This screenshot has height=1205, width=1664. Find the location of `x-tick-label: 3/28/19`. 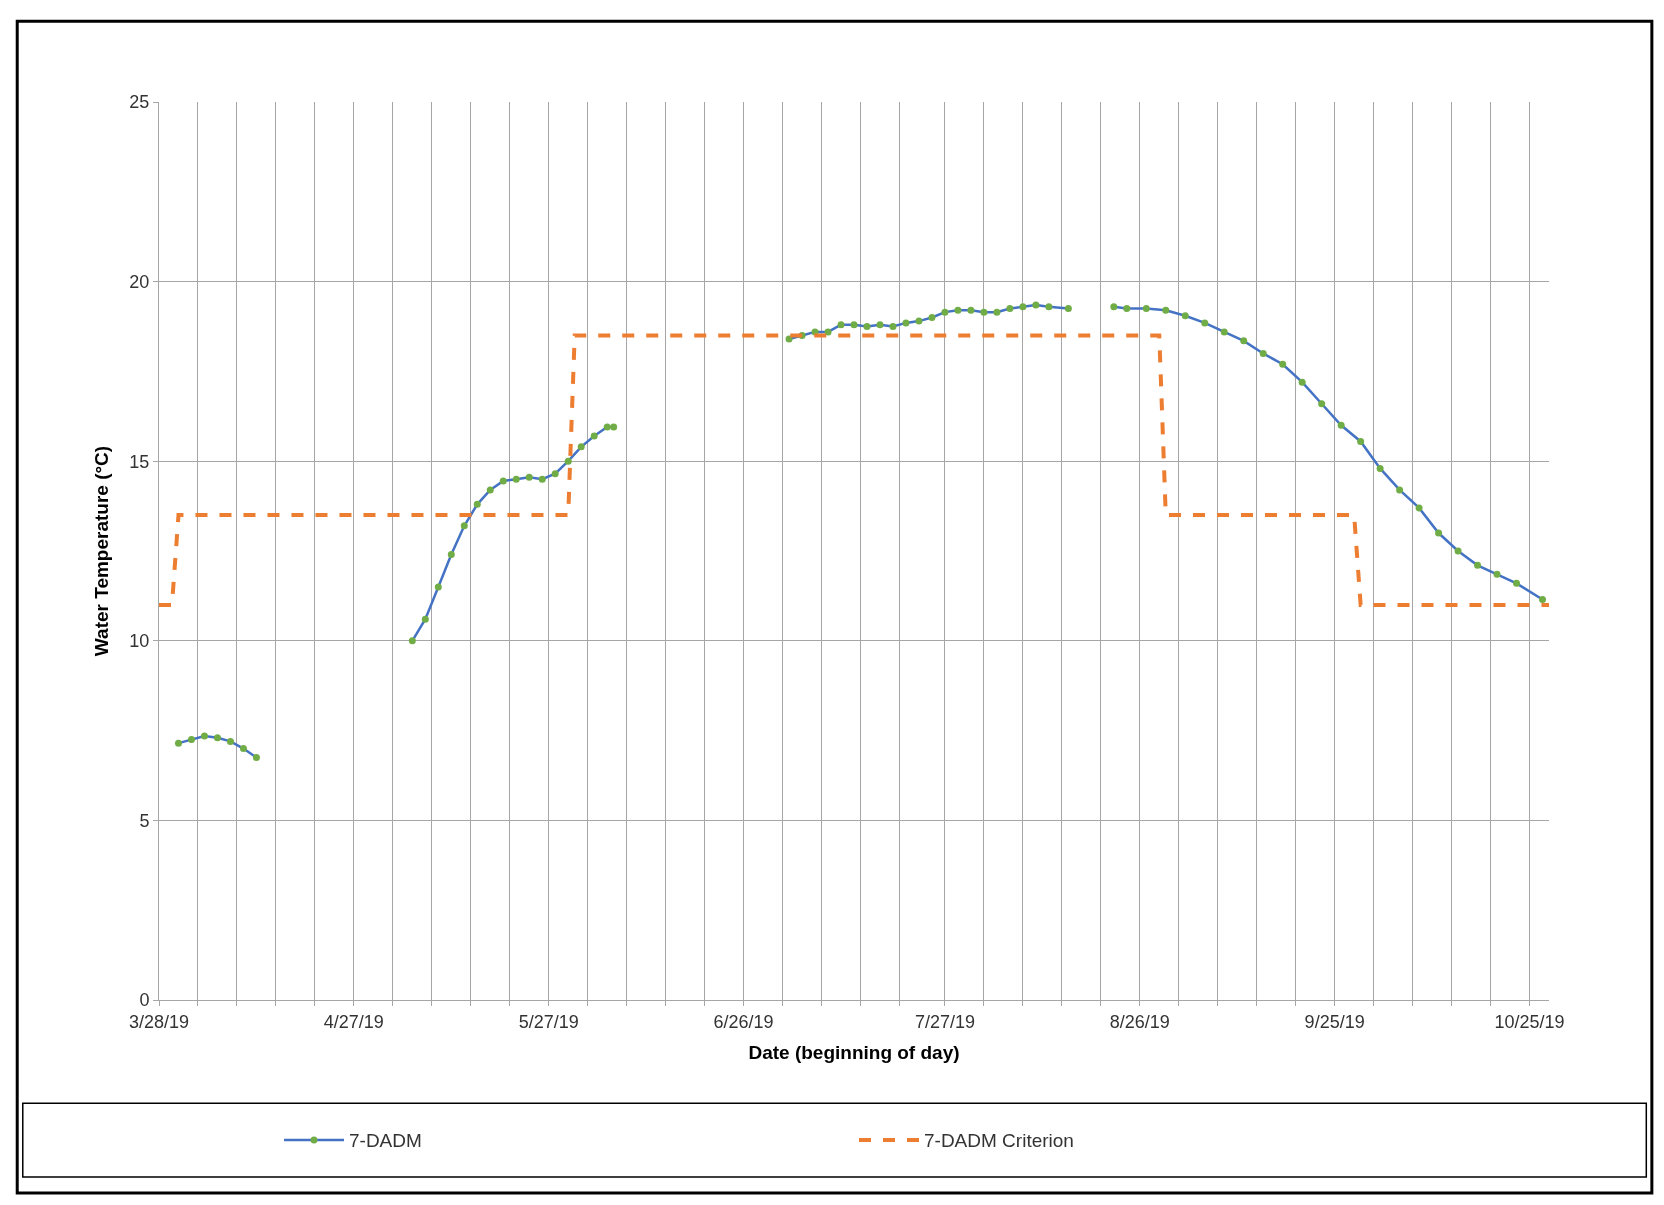

x-tick-label: 3/28/19 is located at coordinates (159, 1021).